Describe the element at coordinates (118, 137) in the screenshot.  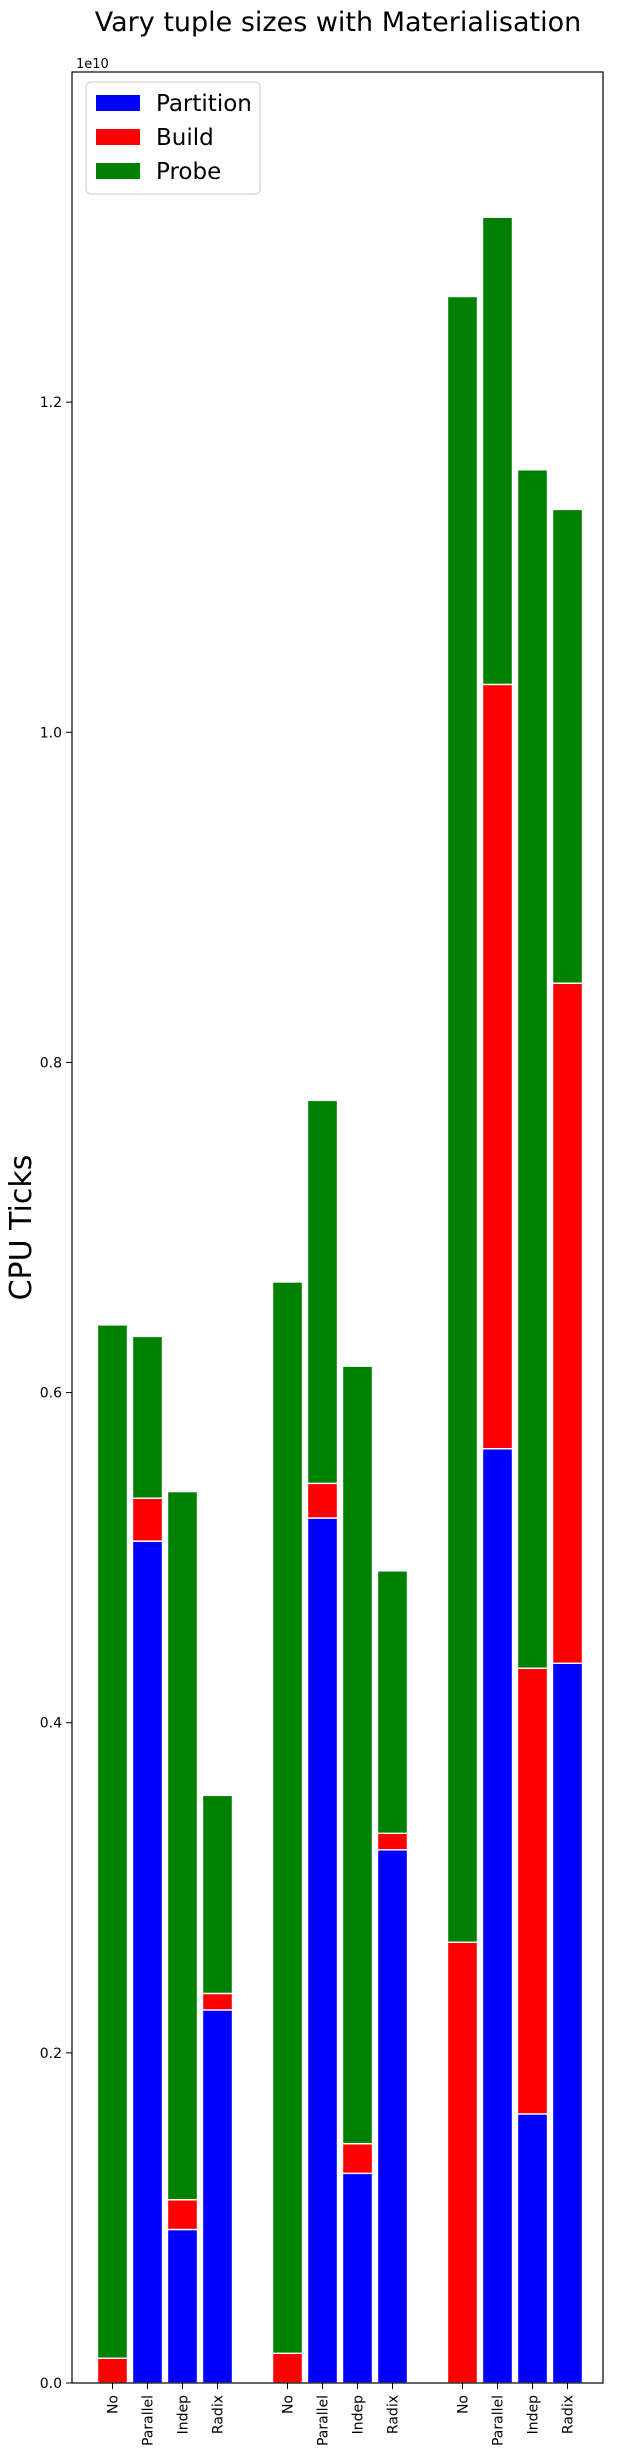
I see `legend-swatch-build` at that location.